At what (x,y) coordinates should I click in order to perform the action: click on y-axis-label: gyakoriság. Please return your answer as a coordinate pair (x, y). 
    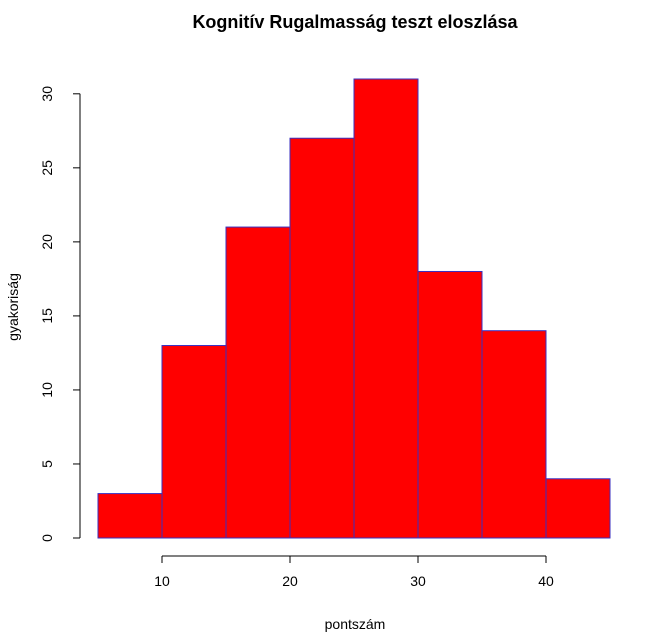
    Looking at the image, I should click on (13, 307).